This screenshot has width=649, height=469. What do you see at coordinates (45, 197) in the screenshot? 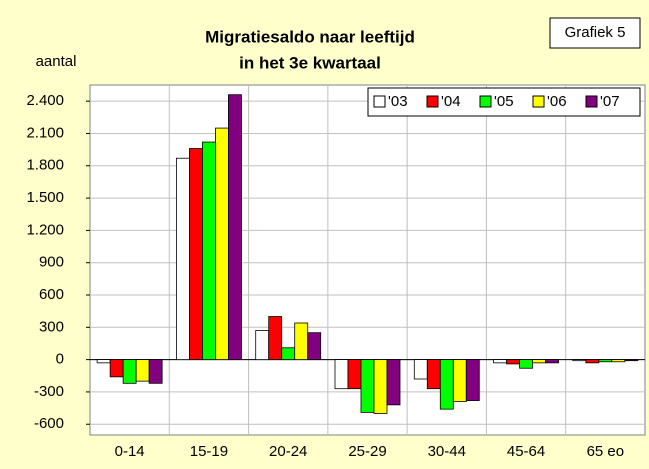
I see `y-tick-label: 1.500` at bounding box center [45, 197].